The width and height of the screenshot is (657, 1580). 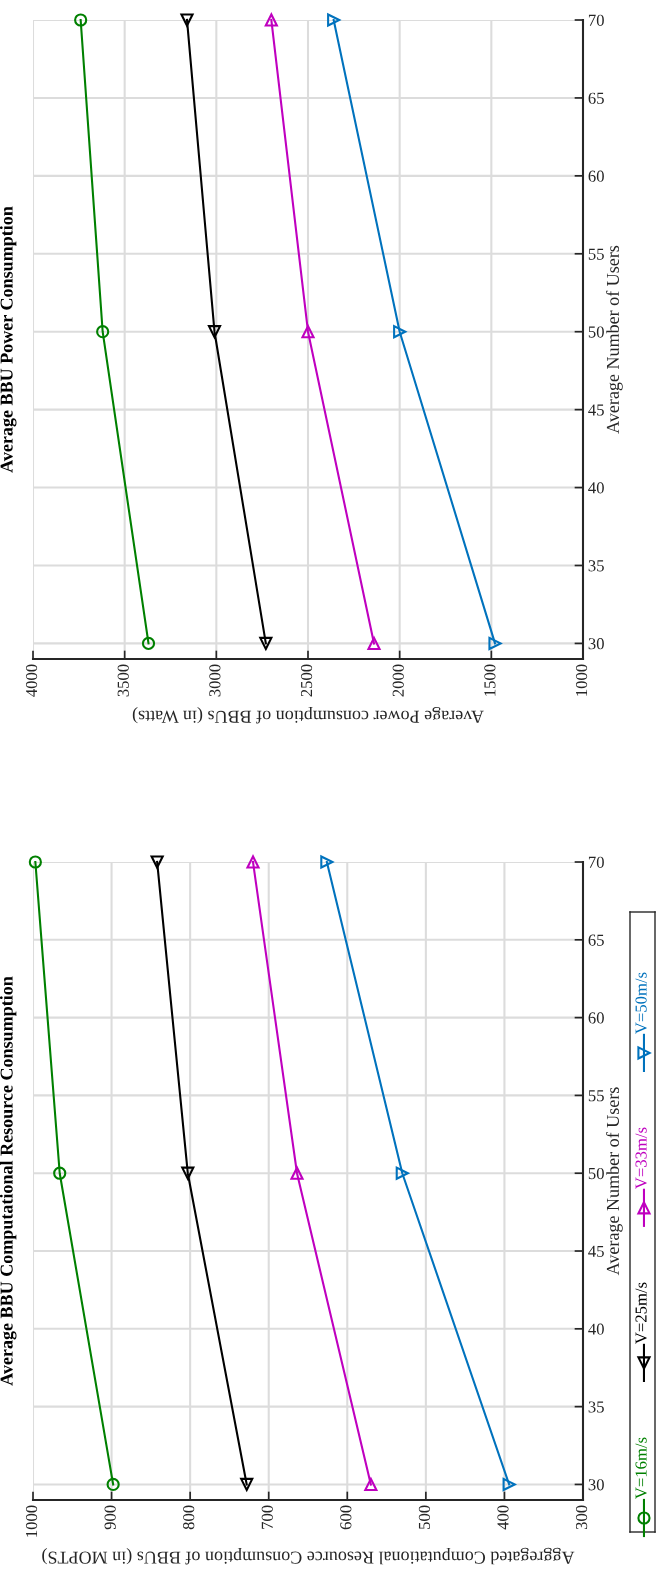 What do you see at coordinates (641, 1313) in the screenshot?
I see `text: V=25m/s` at bounding box center [641, 1313].